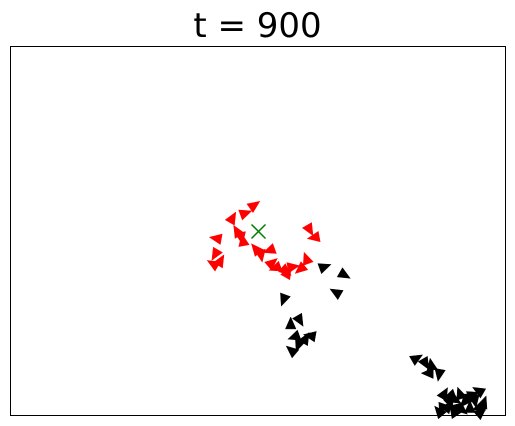  Describe the element at coordinates (479, 393) in the screenshot. I see `agent-marker-s1-p22` at that location.